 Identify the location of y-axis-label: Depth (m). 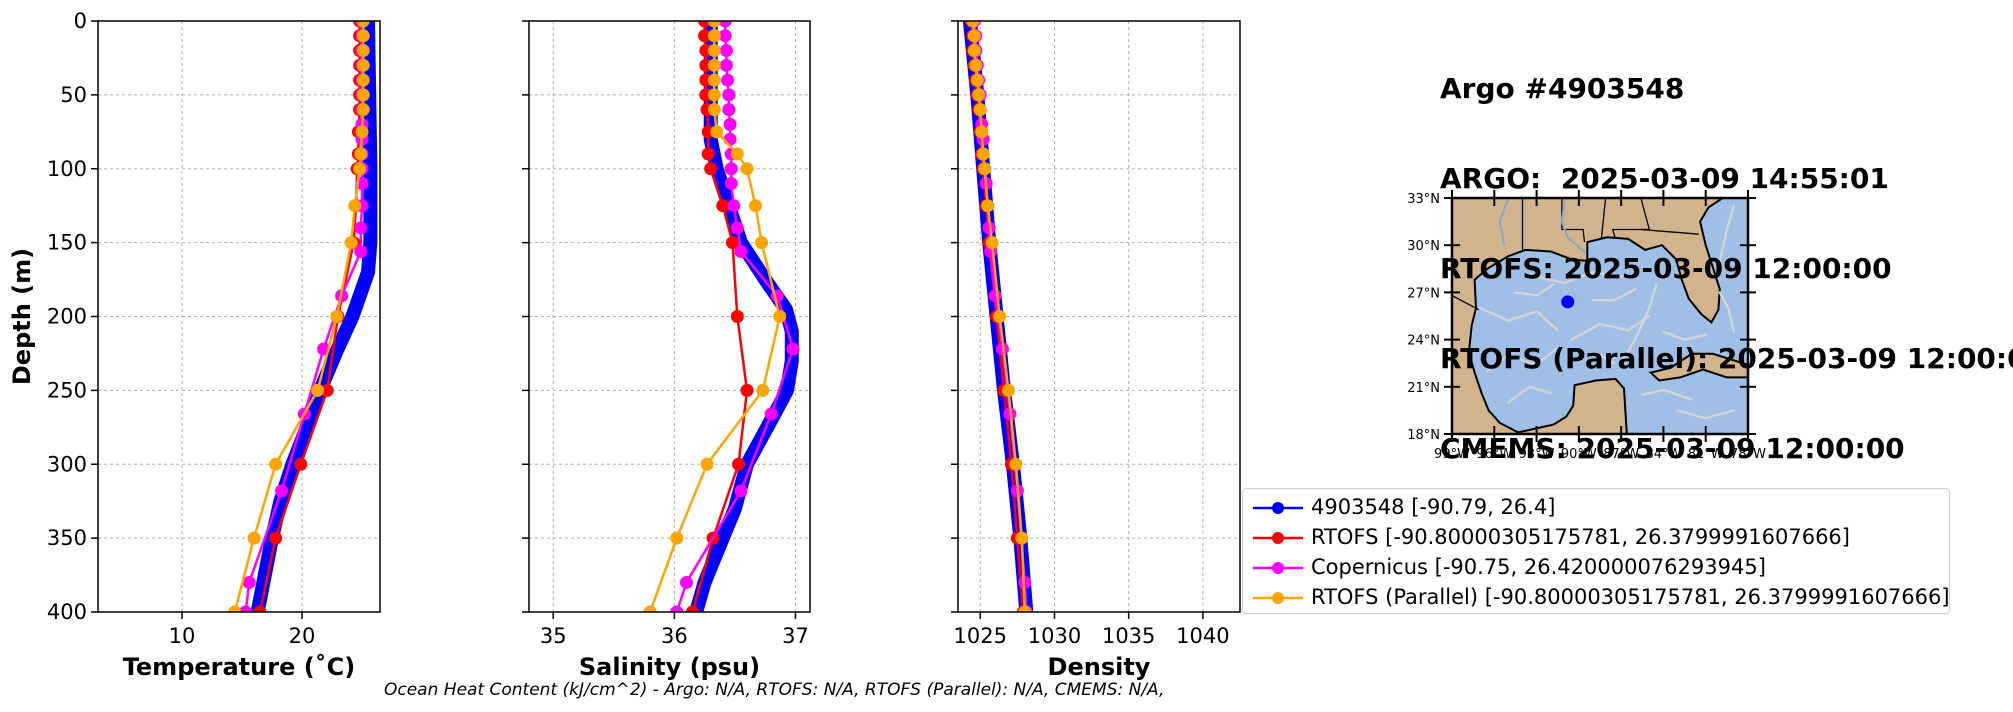
(22, 316).